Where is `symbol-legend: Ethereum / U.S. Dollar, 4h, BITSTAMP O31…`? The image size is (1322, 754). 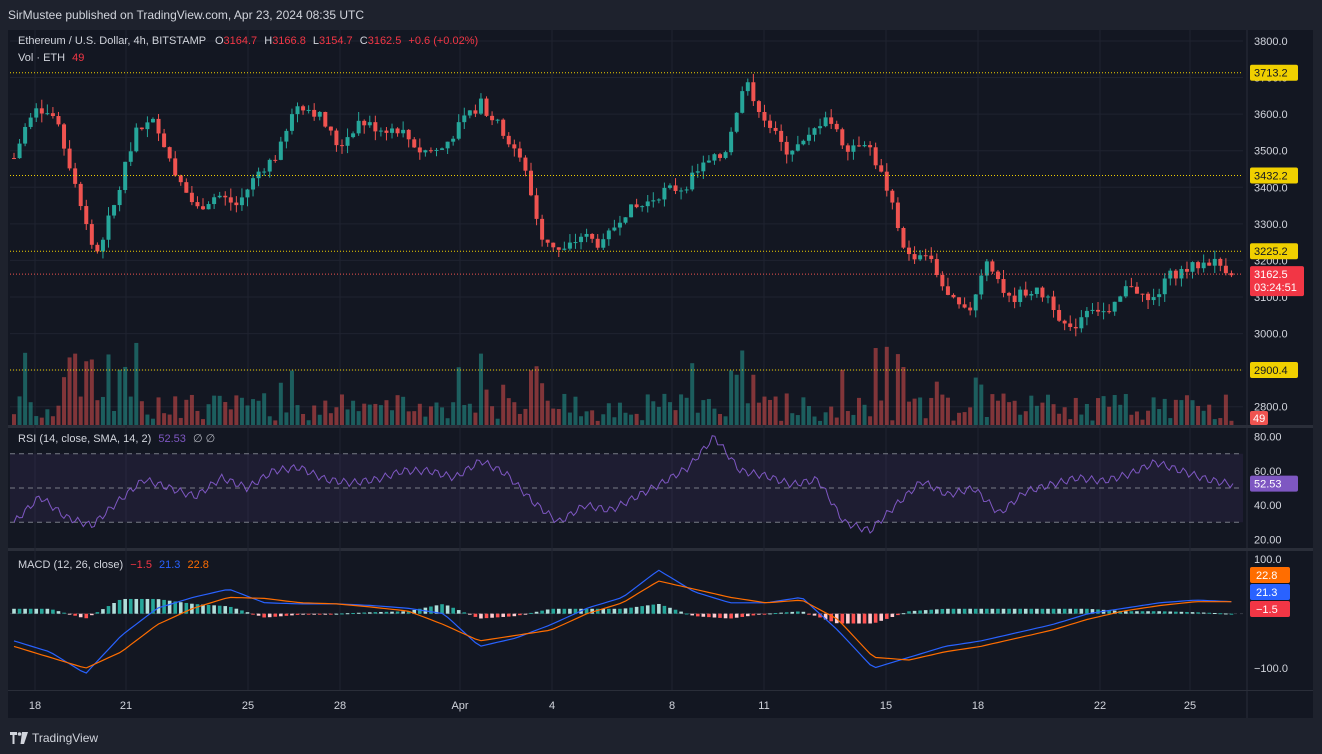 symbol-legend: Ethereum / U.S. Dollar, 4h, BITSTAMP O31… is located at coordinates (248, 41).